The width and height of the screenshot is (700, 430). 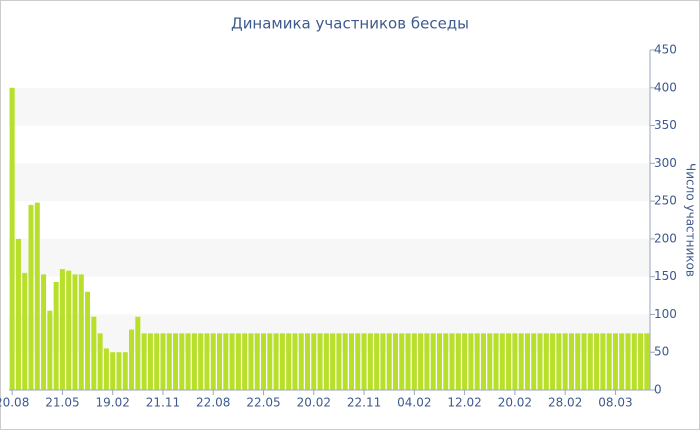 What do you see at coordinates (515, 403) in the screenshot?
I see `x-tick-label: 20.02` at bounding box center [515, 403].